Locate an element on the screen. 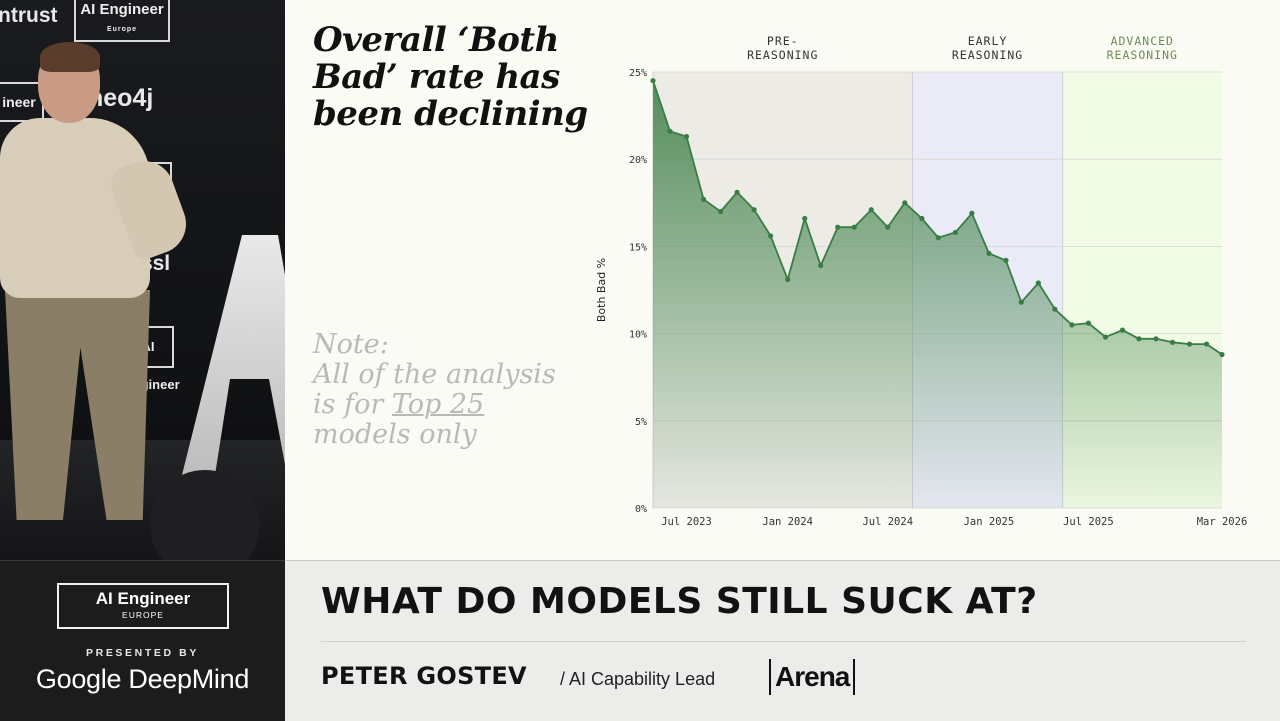 The height and width of the screenshot is (721, 1280). note-line-2: All of the analysis is located at coordinates (434, 374).